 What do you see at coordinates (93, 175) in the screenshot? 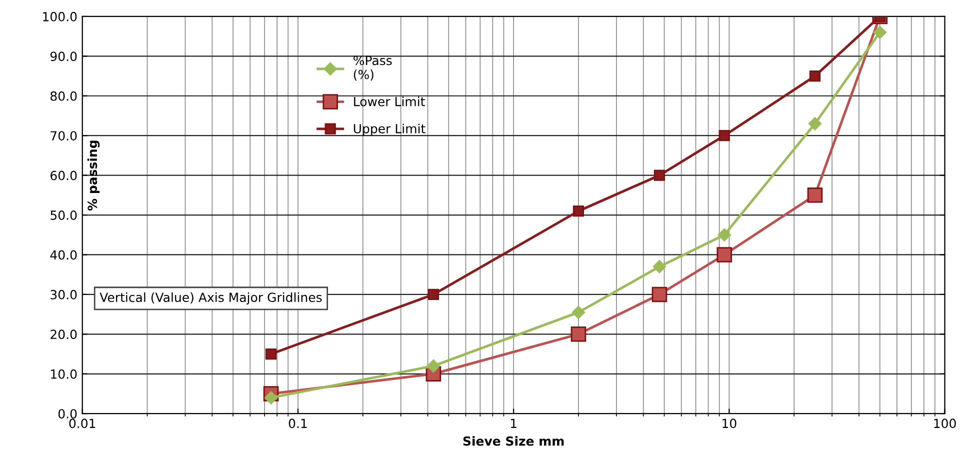
I see `y-axis-title: % passing` at bounding box center [93, 175].